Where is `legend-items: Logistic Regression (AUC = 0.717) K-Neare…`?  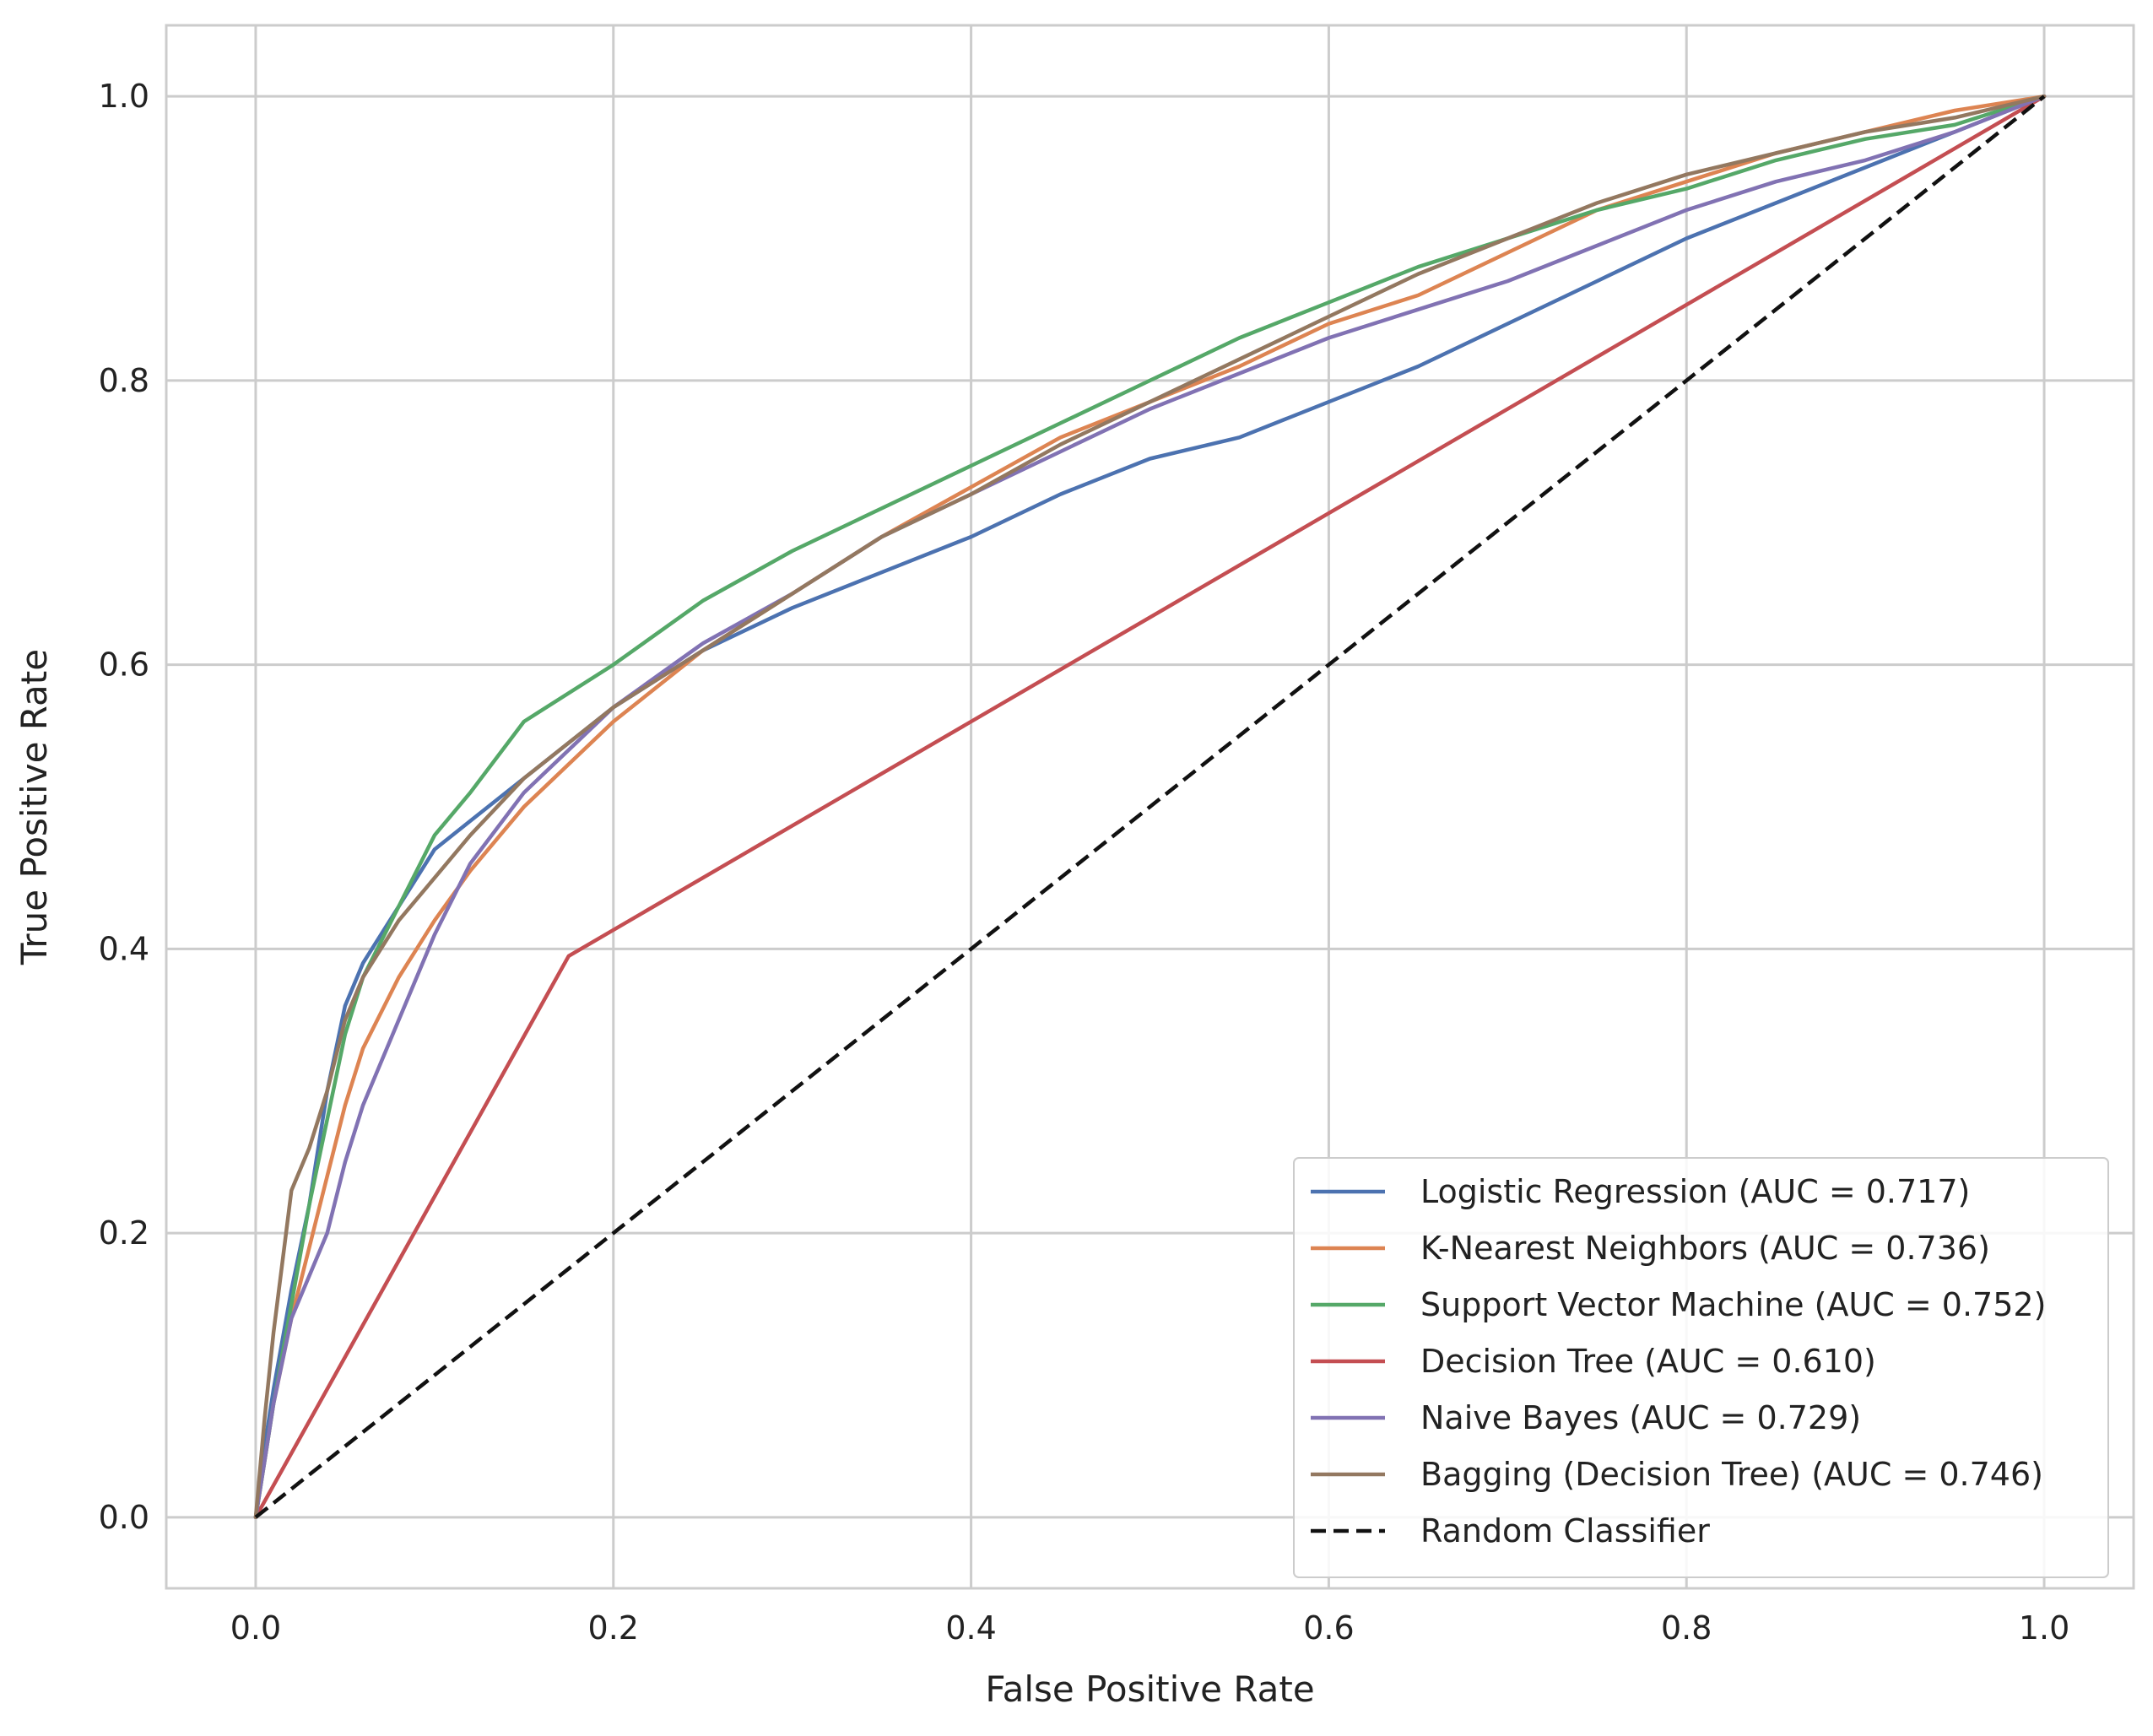 legend-items: Logistic Regression (AUC = 0.717) K-Neare… is located at coordinates (1678, 1361).